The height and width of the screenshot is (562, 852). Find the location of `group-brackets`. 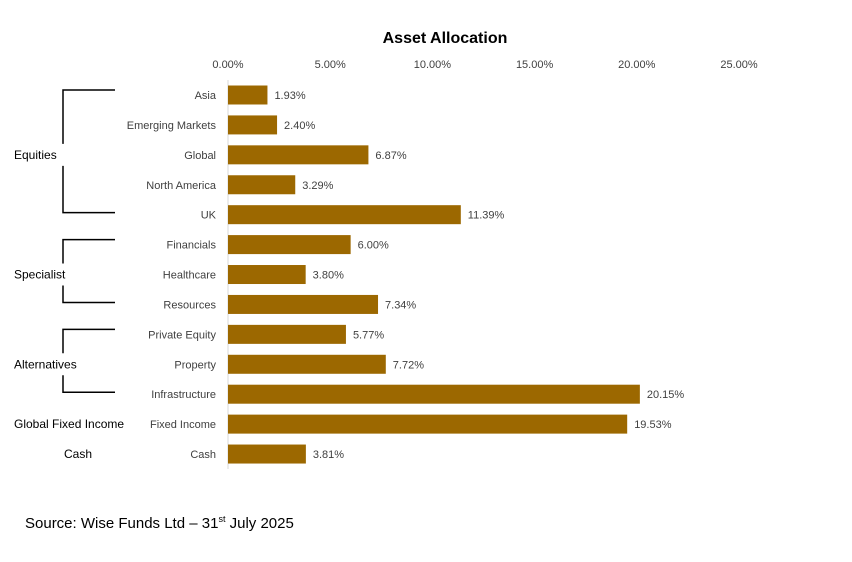

group-brackets is located at coordinates (88, 241).